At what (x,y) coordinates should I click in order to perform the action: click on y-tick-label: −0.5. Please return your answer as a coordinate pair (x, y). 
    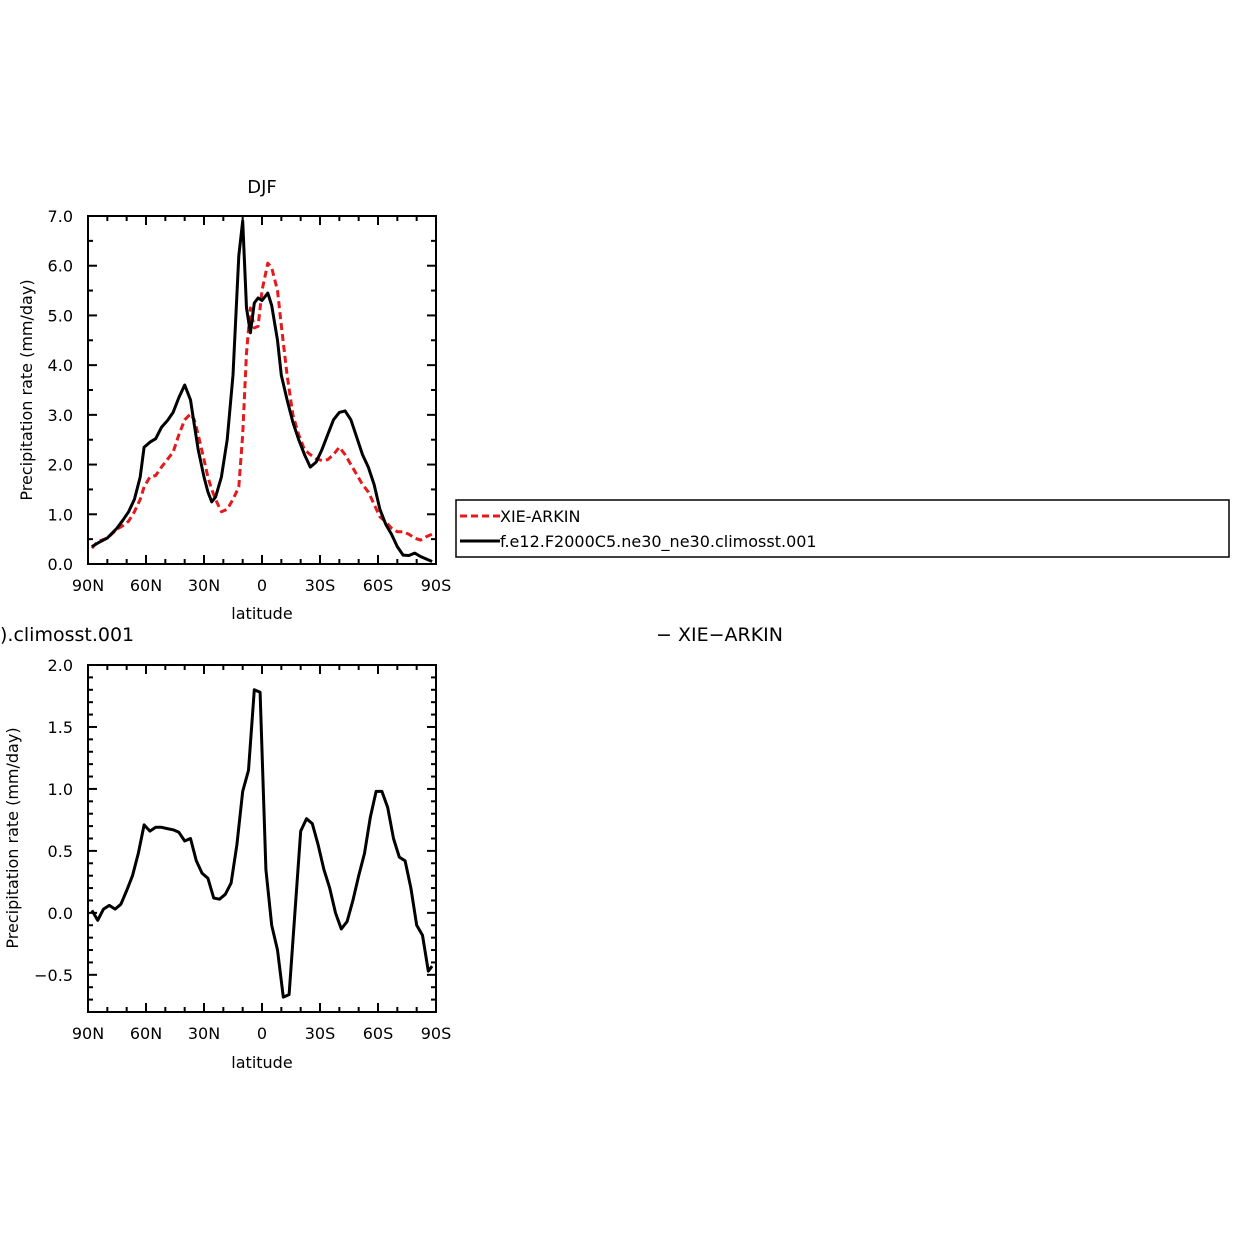
    Looking at the image, I should click on (53, 975).